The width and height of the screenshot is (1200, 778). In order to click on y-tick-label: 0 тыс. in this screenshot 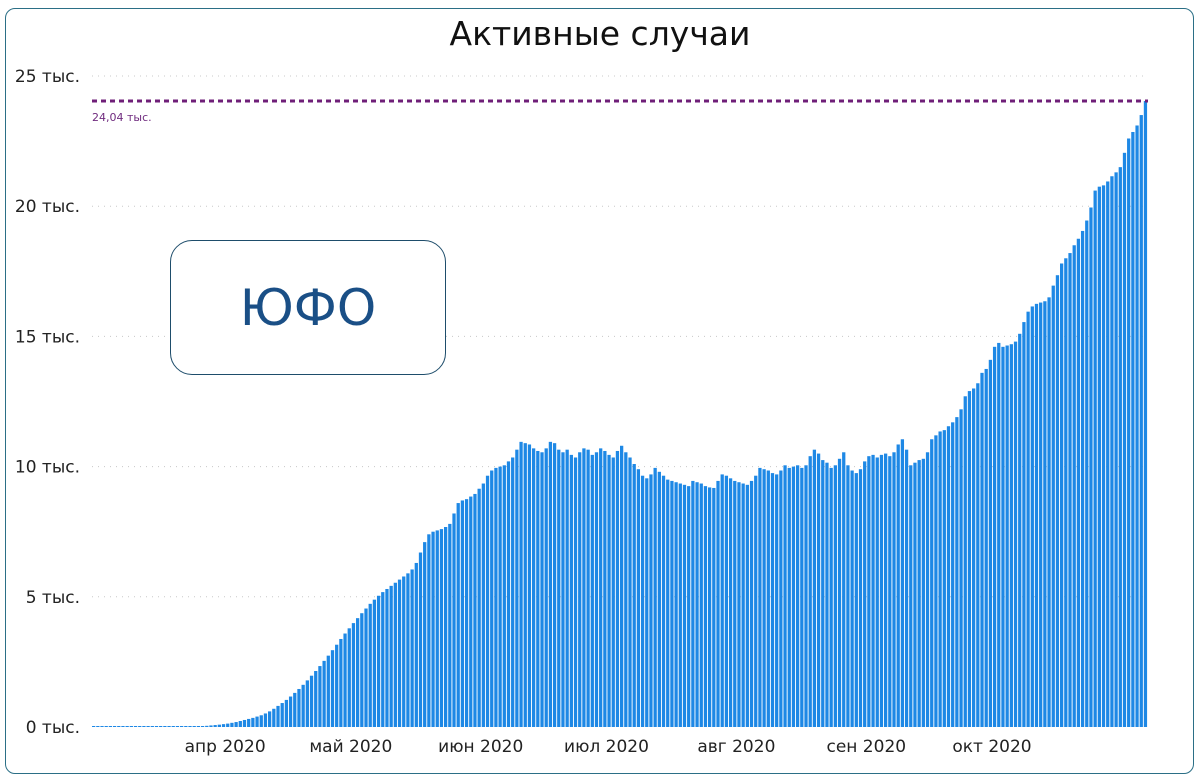, I will do `click(53, 728)`.